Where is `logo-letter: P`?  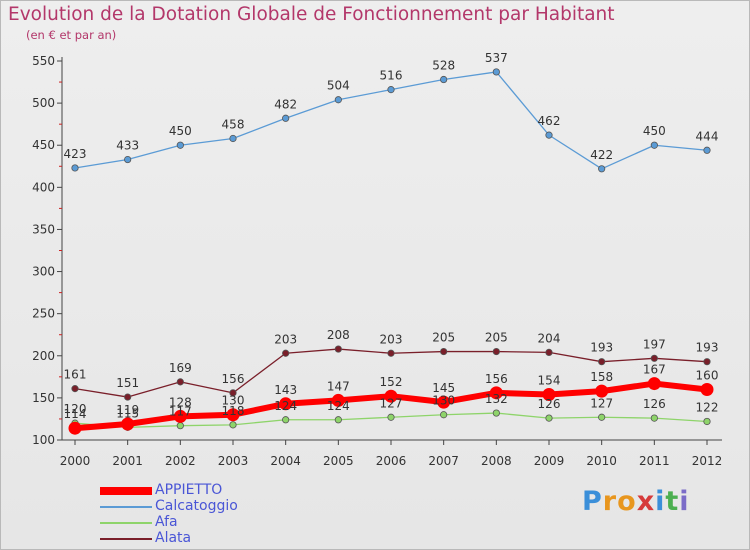
logo-letter: P is located at coordinates (592, 501).